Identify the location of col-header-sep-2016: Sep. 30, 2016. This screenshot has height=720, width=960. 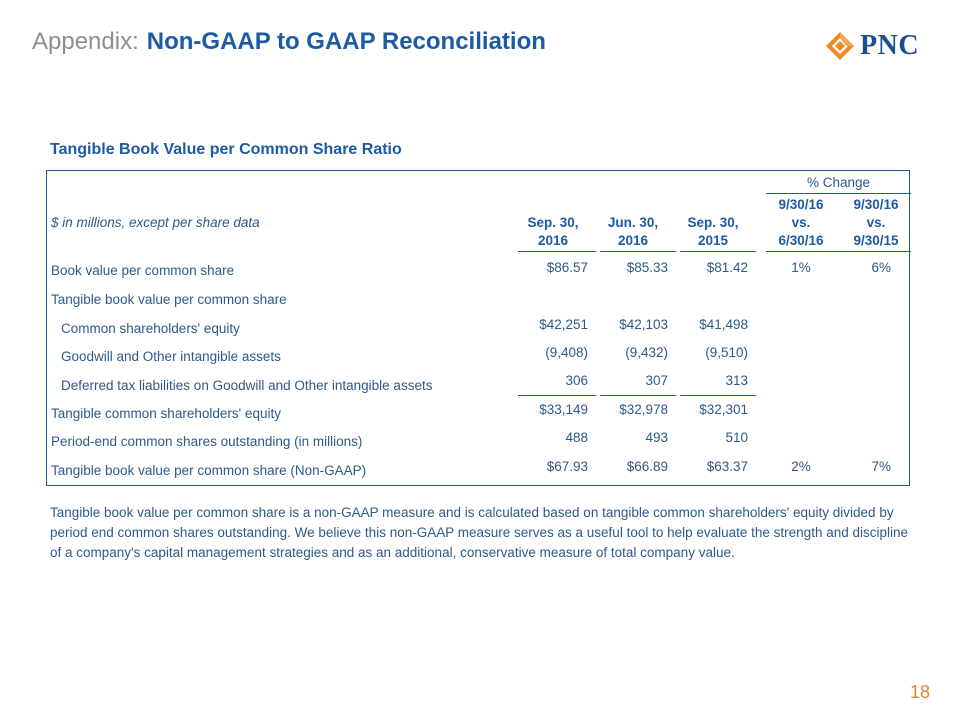
(553, 232).